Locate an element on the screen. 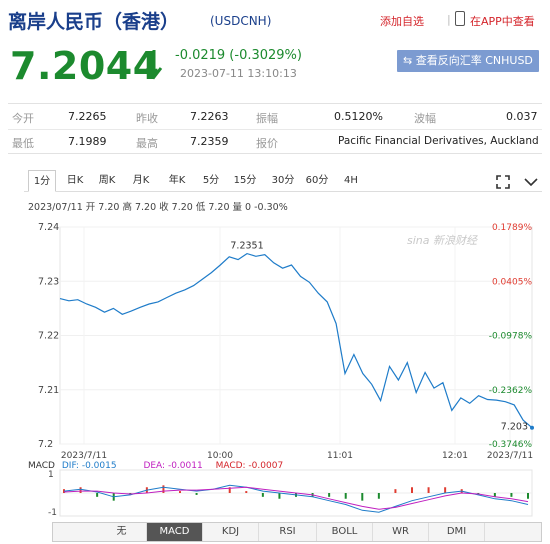 The width and height of the screenshot is (550, 544). tab-30min: 30分 is located at coordinates (283, 180).